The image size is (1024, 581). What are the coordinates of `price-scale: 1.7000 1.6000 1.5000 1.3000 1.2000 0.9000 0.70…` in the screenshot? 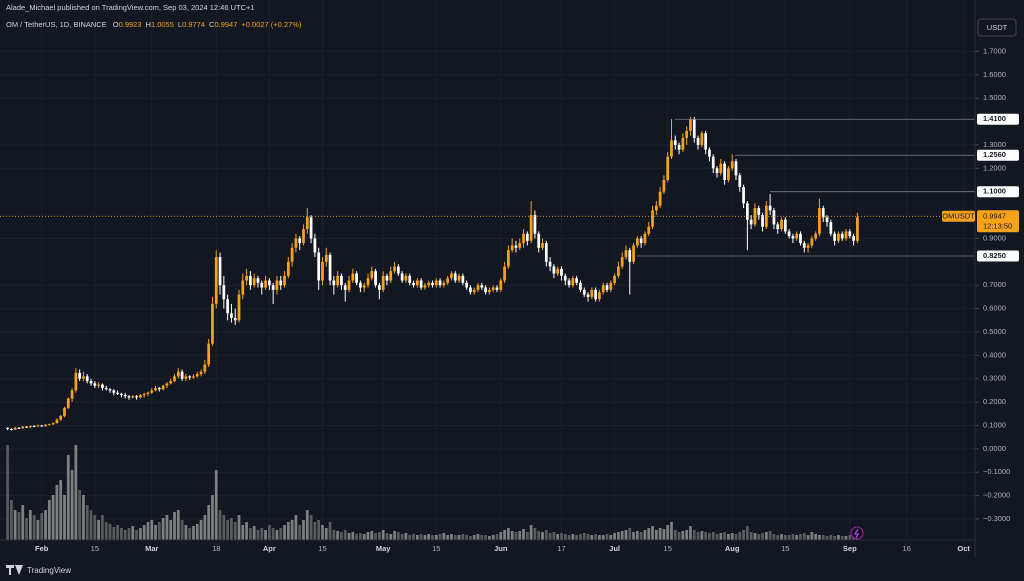 It's located at (980, 284).